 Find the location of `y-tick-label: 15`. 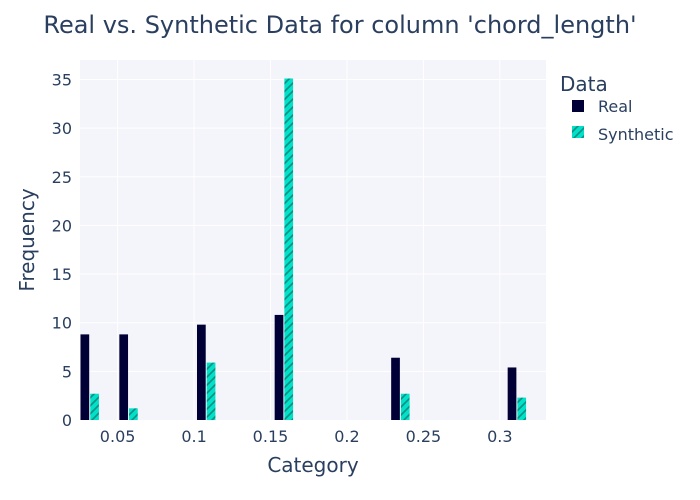

y-tick-label: 15 is located at coordinates (62, 274).